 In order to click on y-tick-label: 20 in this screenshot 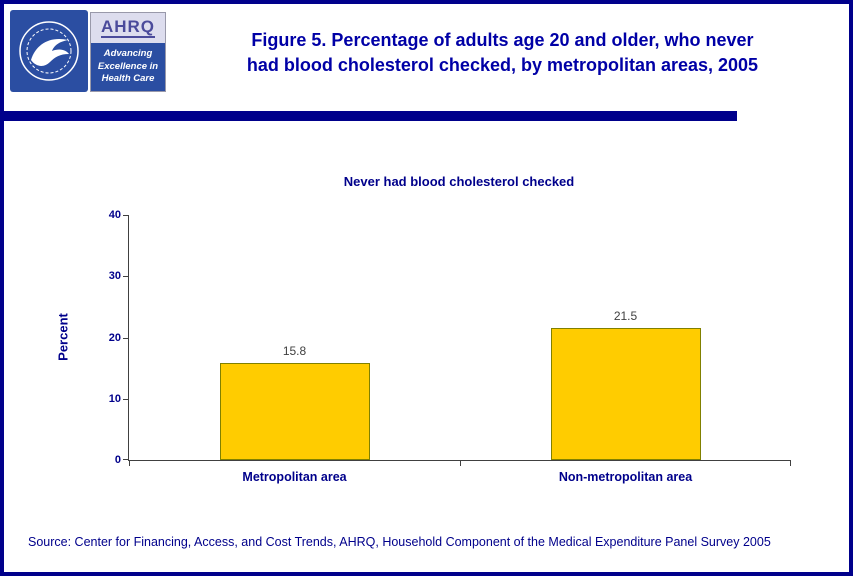, I will do `click(114, 337)`.